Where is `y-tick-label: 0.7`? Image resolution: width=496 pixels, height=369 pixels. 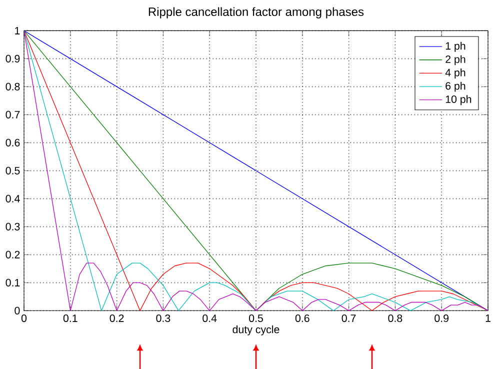
y-tick-label: 0.7 is located at coordinates (13, 114).